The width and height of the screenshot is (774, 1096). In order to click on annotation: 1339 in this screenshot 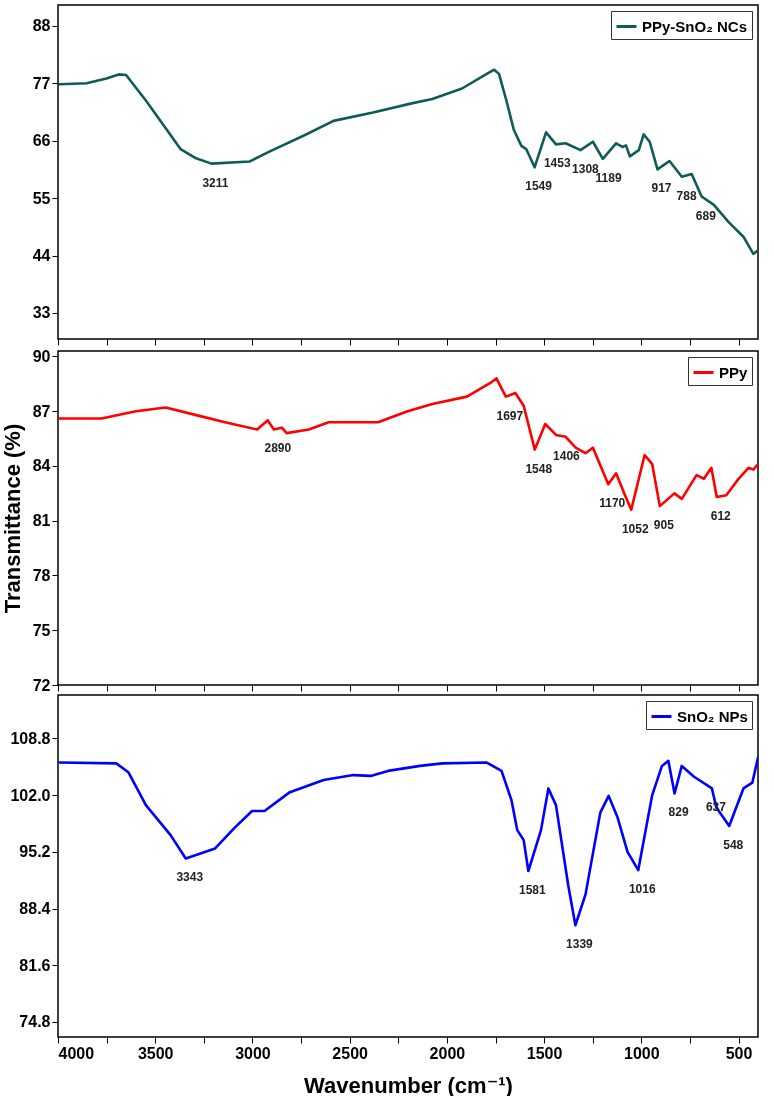, I will do `click(580, 944)`.